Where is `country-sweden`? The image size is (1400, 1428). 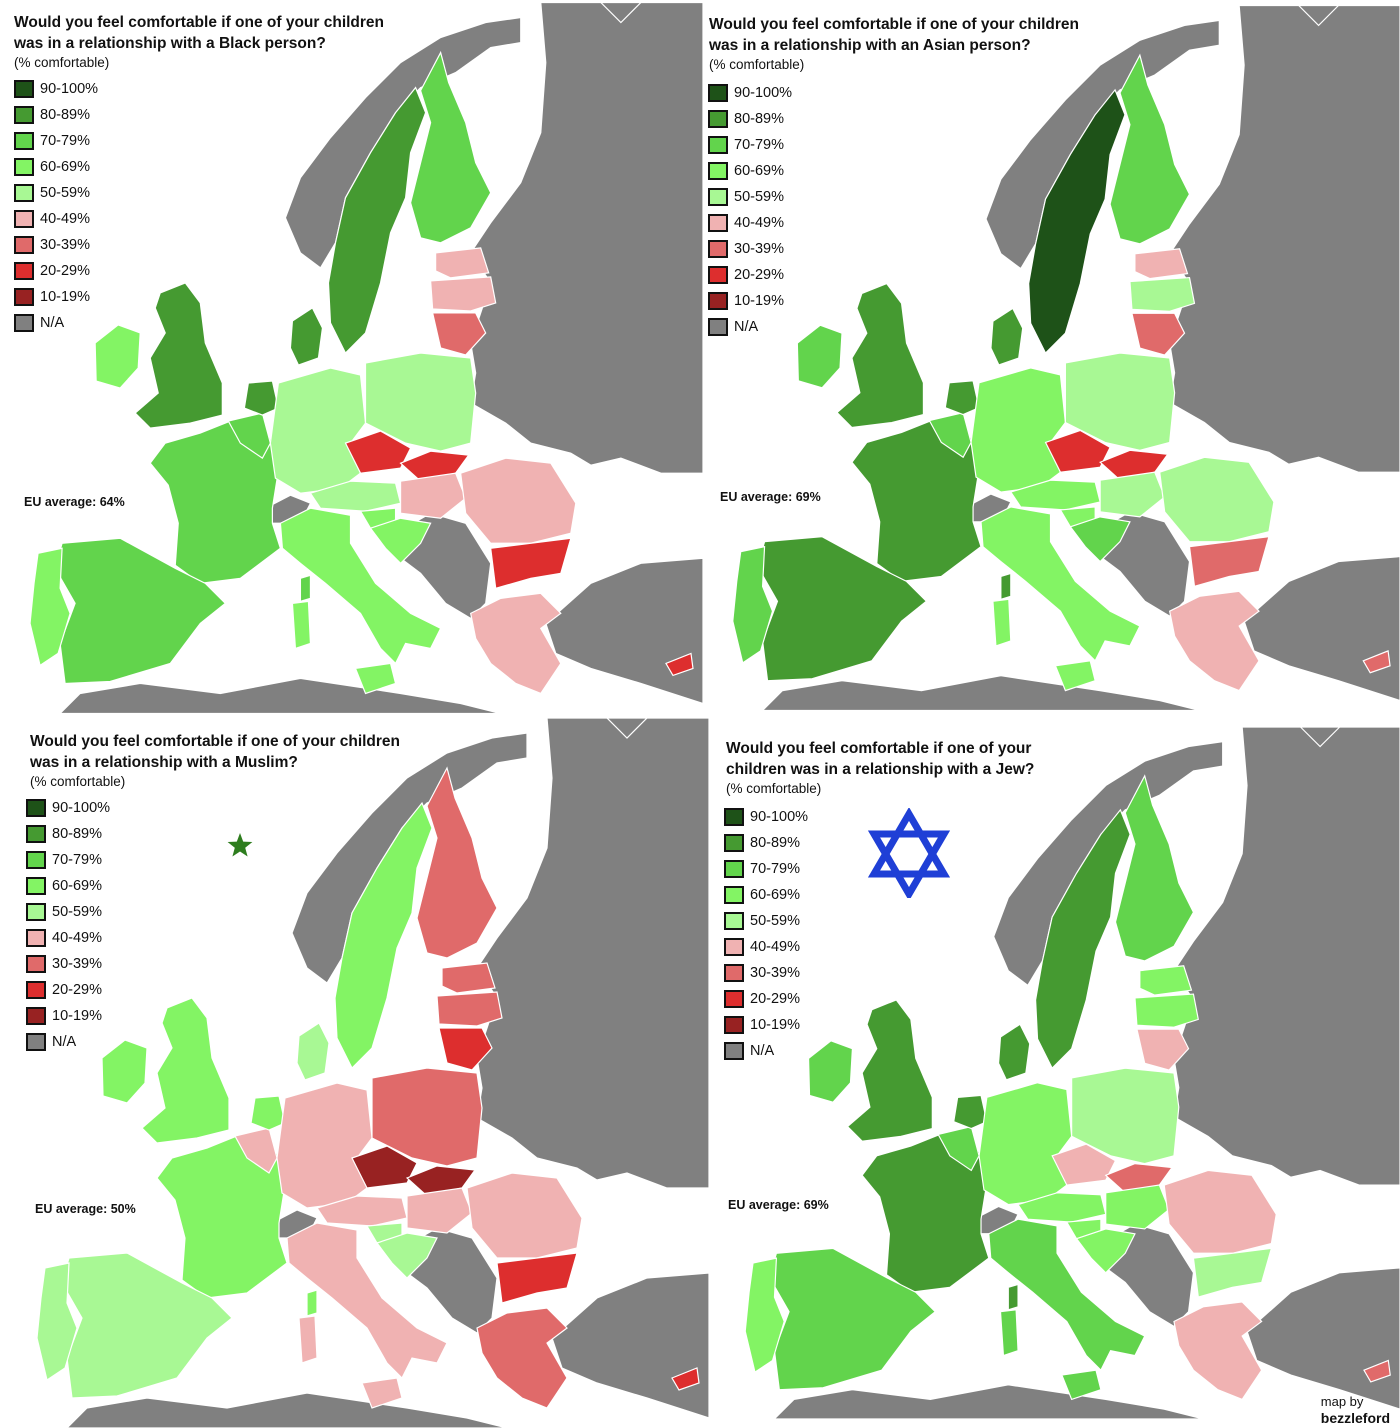 country-sweden is located at coordinates (383, 935).